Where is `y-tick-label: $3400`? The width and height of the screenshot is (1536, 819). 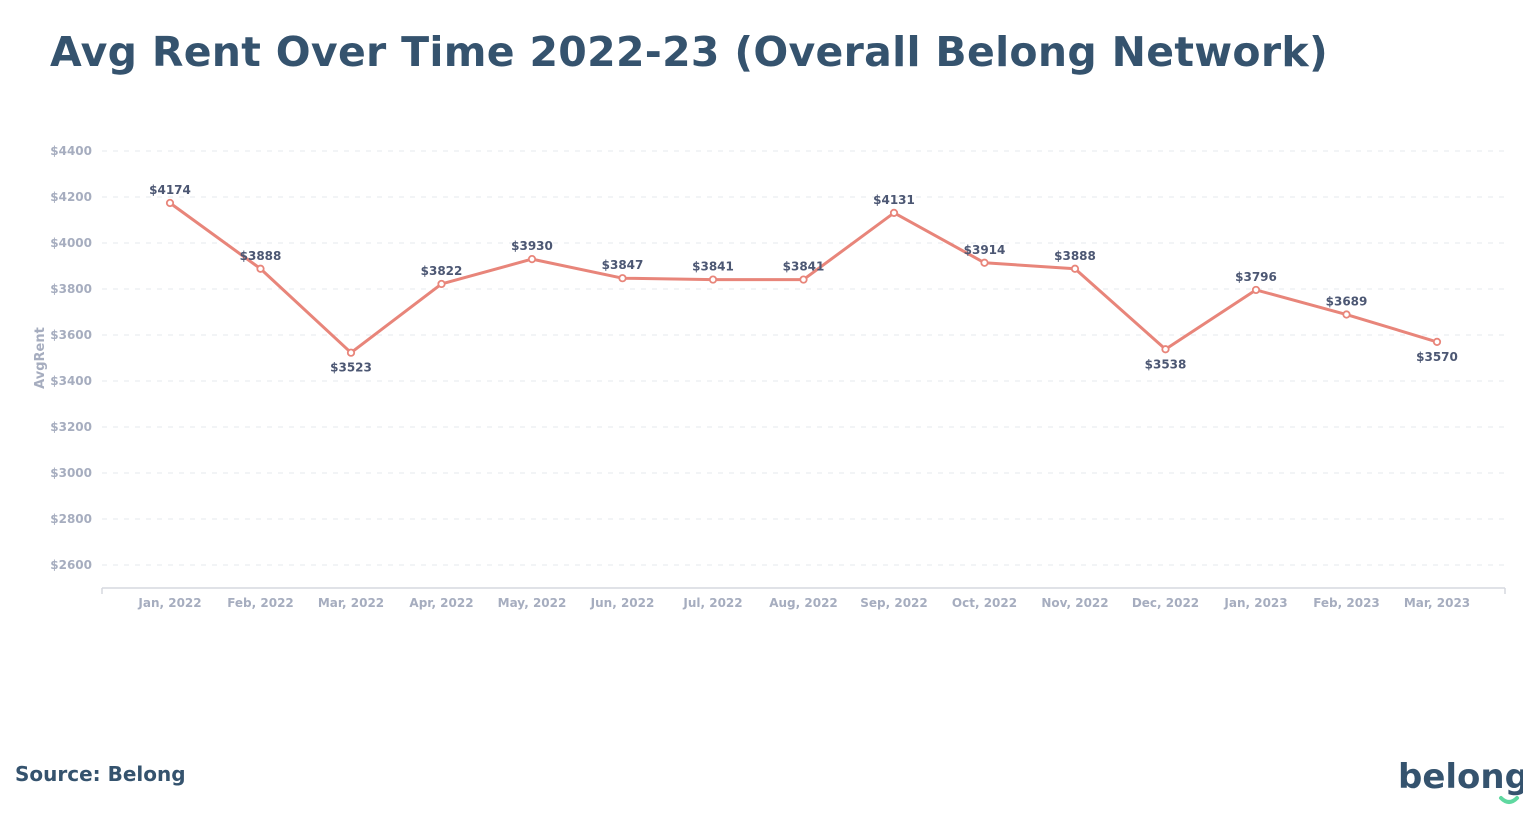 y-tick-label: $3400 is located at coordinates (71, 381).